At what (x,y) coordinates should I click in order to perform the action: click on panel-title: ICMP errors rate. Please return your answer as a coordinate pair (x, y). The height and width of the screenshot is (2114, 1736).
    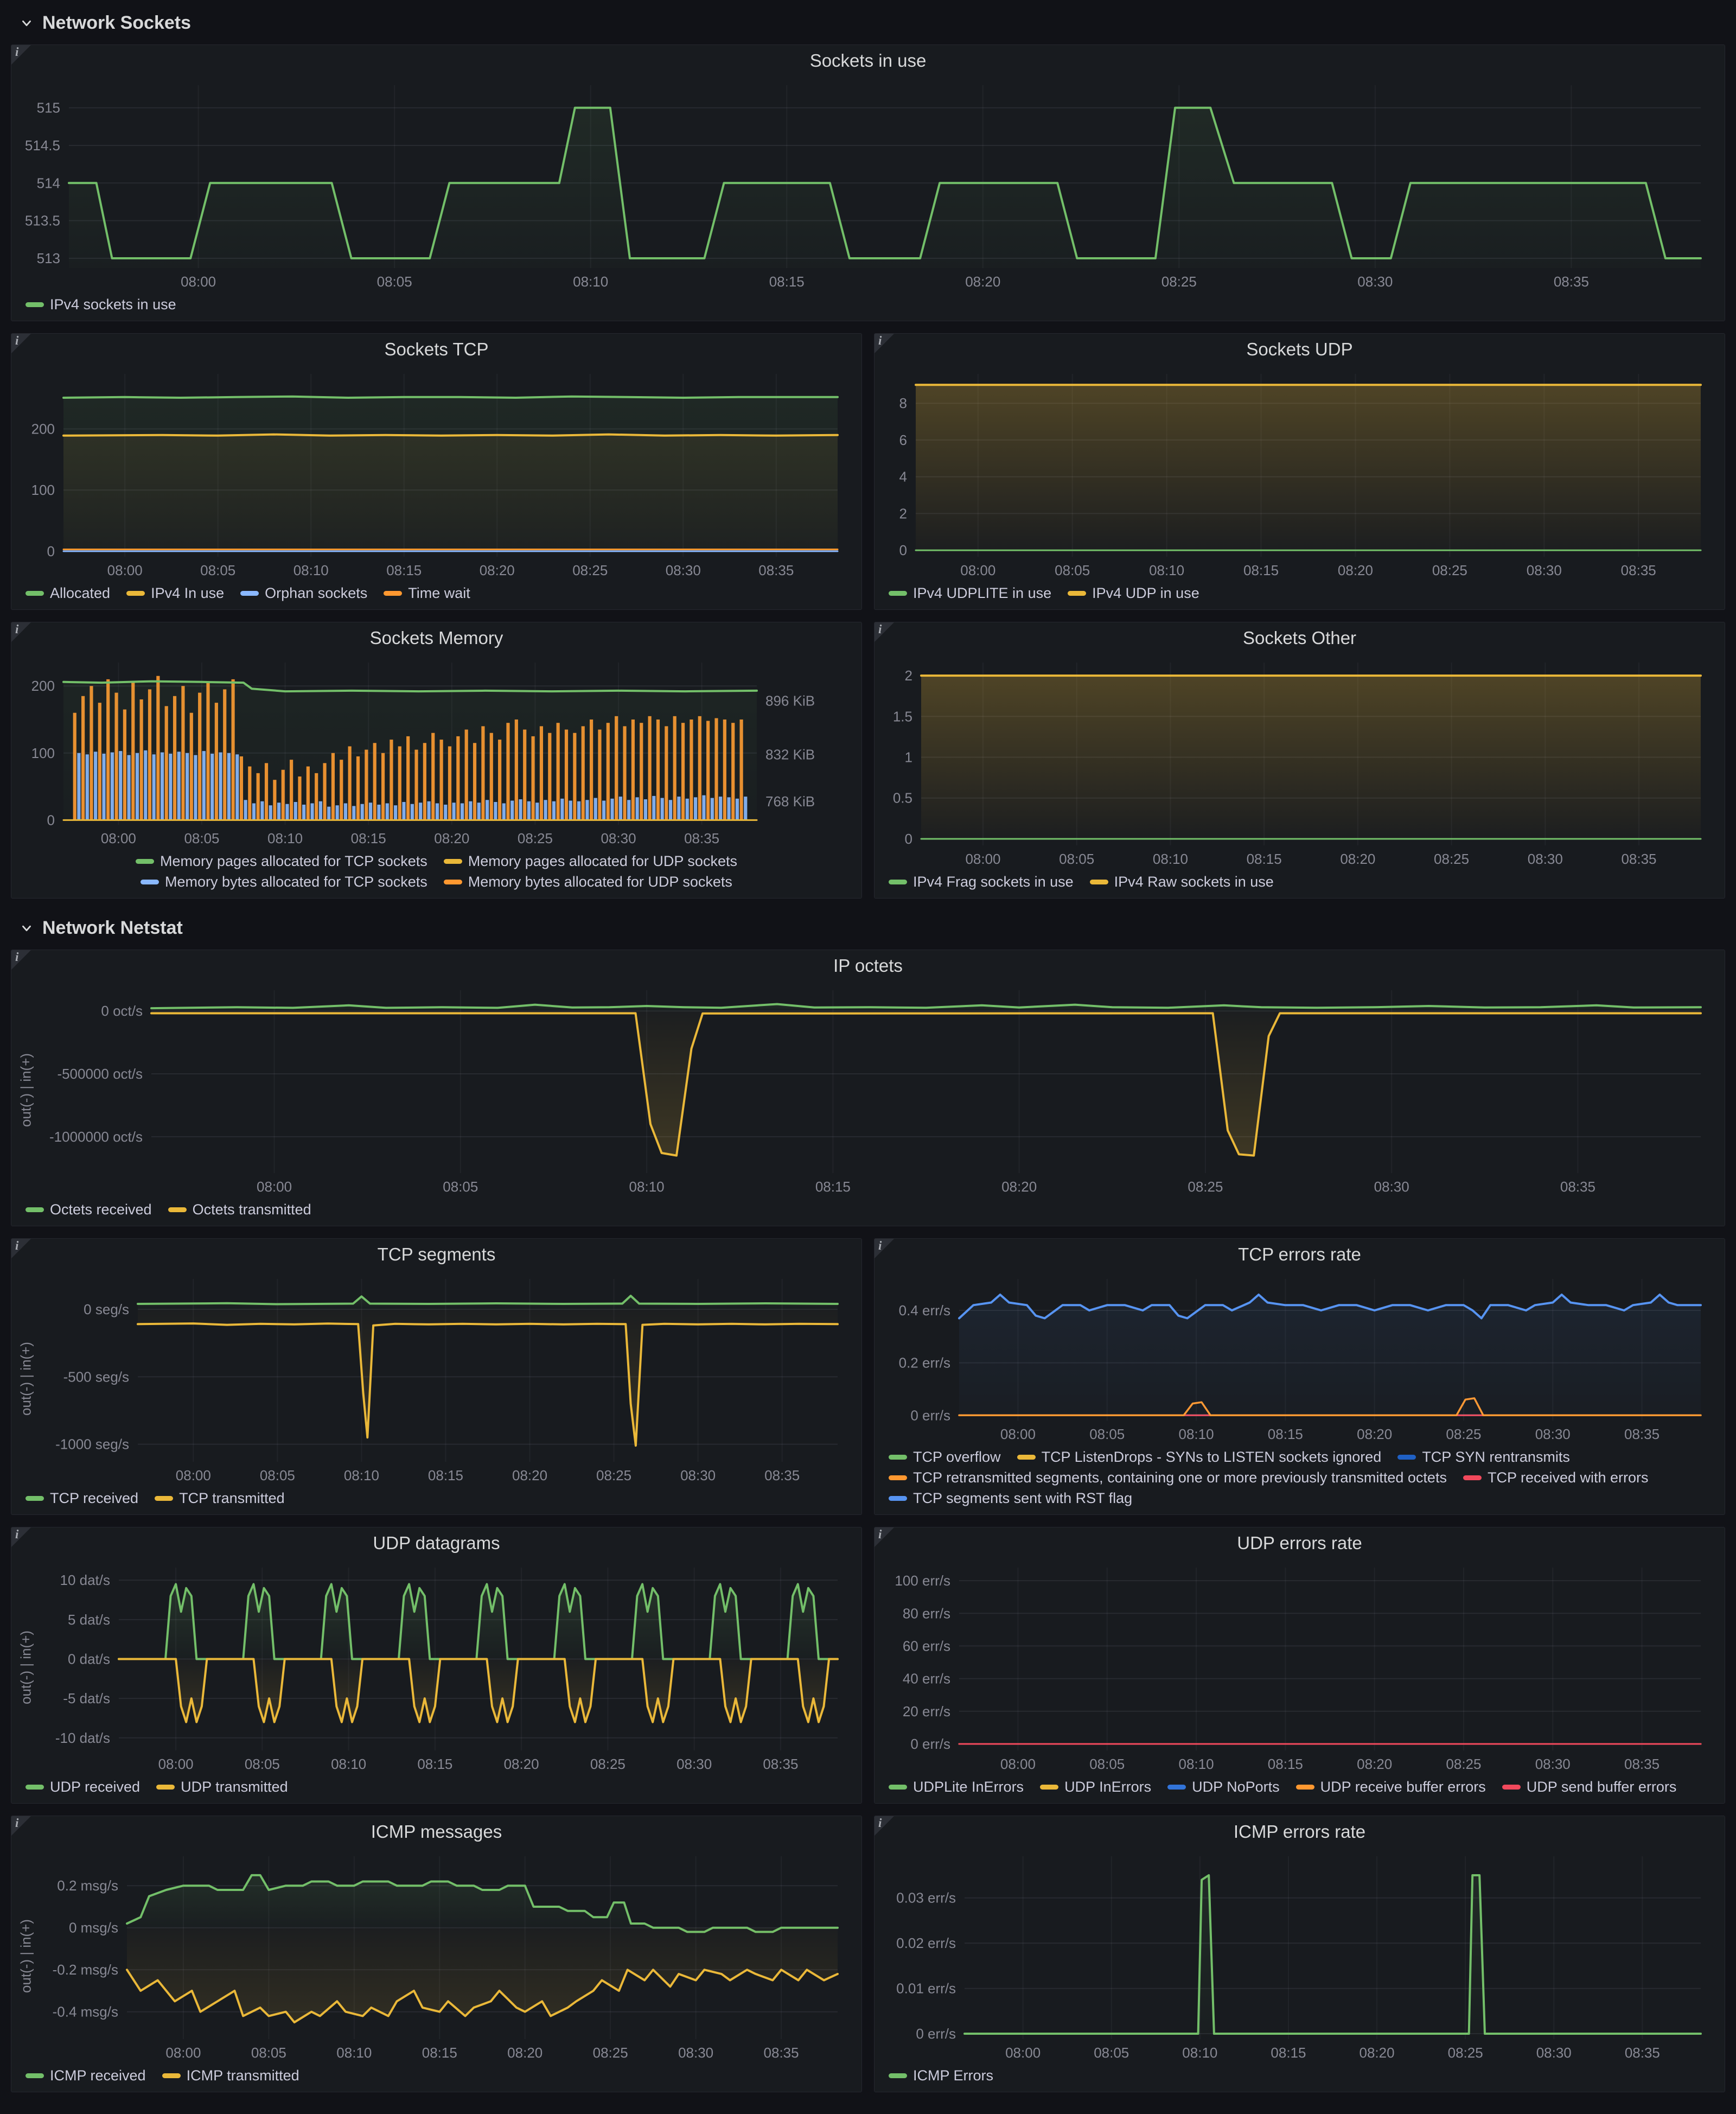
    Looking at the image, I should click on (1299, 1832).